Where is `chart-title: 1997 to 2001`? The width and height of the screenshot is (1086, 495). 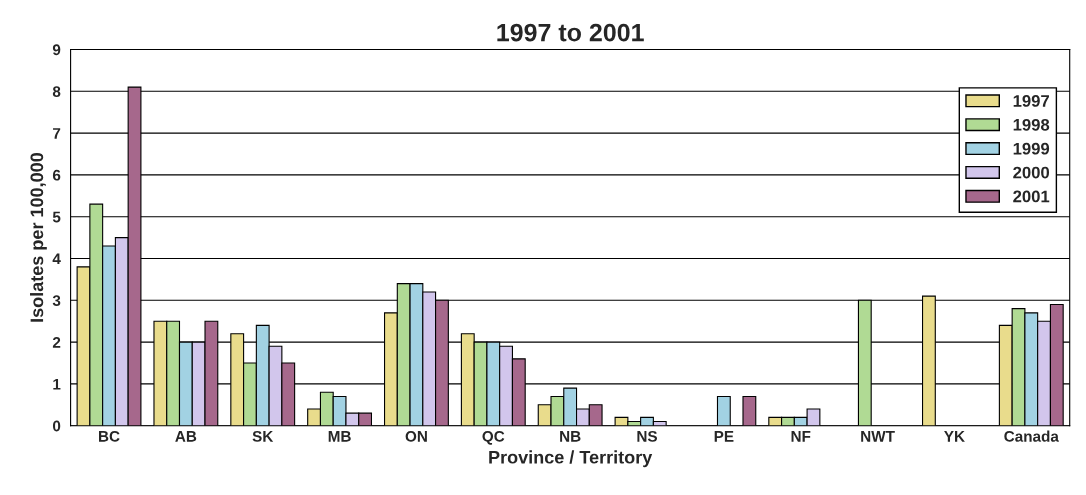
chart-title: 1997 to 2001 is located at coordinates (570, 32).